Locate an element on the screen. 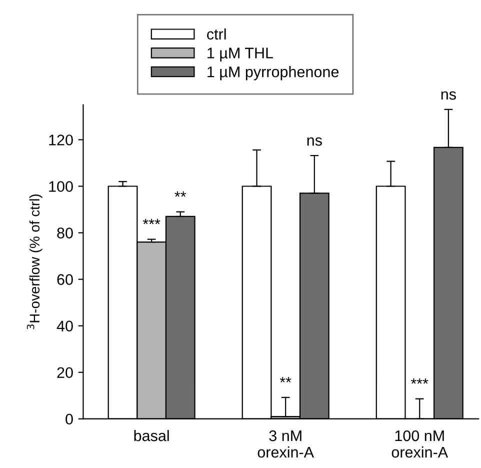 The width and height of the screenshot is (481, 468). y-tick-label: 20 is located at coordinates (65, 372).